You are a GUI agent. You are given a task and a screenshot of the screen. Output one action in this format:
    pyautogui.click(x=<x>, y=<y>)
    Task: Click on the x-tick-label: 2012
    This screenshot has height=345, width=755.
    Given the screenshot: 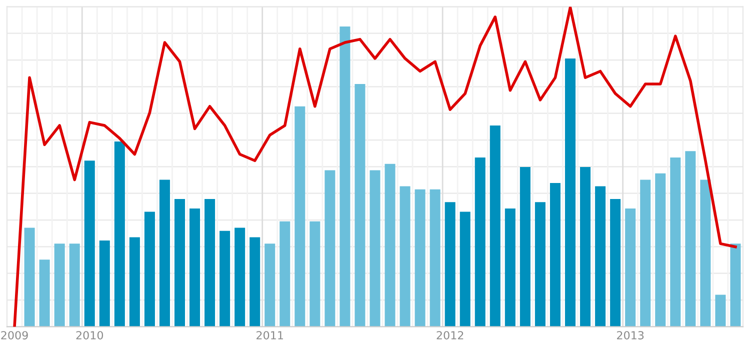 What is the action you would take?
    pyautogui.click(x=450, y=335)
    